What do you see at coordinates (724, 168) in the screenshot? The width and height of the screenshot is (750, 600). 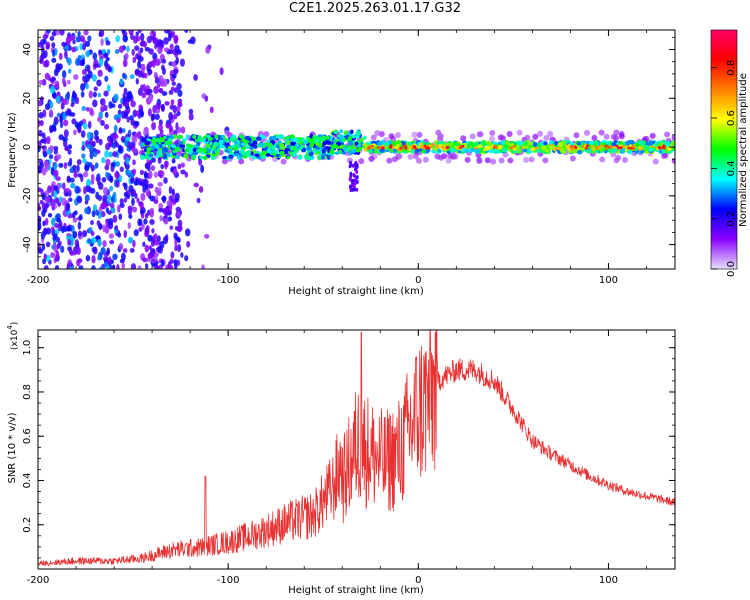 I see `colorbar-ticks: 0.0 0.2 0.4 0.6 0.8` at bounding box center [724, 168].